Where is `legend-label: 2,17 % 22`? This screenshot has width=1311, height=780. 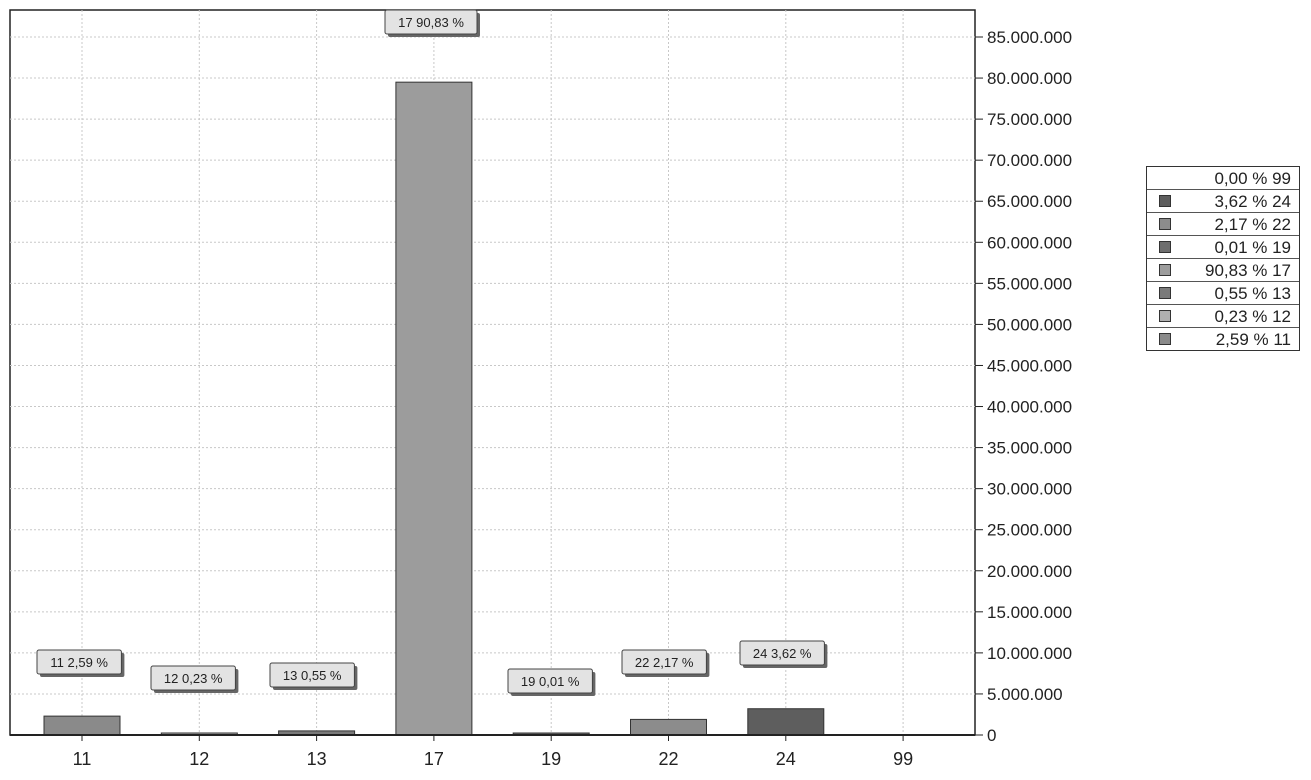 legend-label: 2,17 % 22 is located at coordinates (1252, 224).